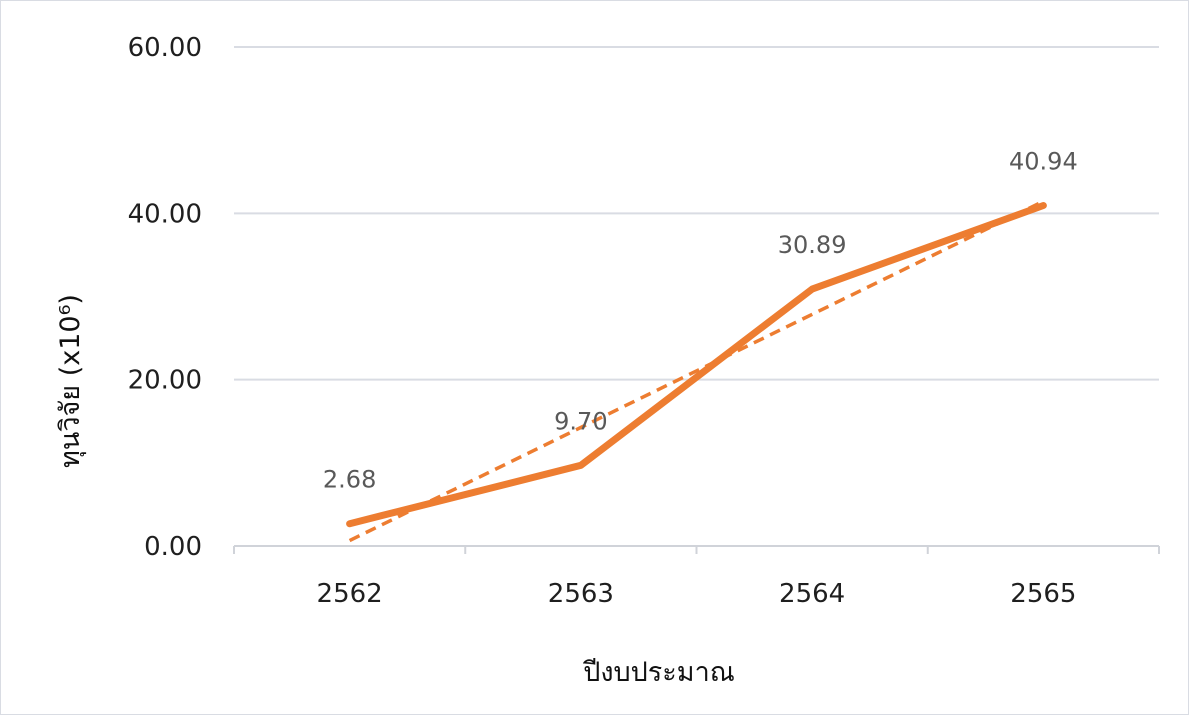 The height and width of the screenshot is (716, 1189). I want to click on data-label: 30.89, so click(812, 245).